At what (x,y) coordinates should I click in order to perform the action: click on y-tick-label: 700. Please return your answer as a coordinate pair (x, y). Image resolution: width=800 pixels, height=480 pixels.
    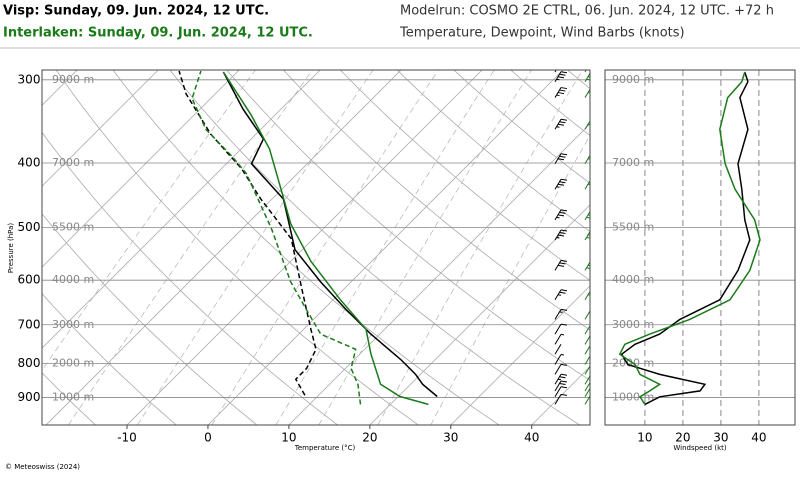
    Looking at the image, I should click on (29, 324).